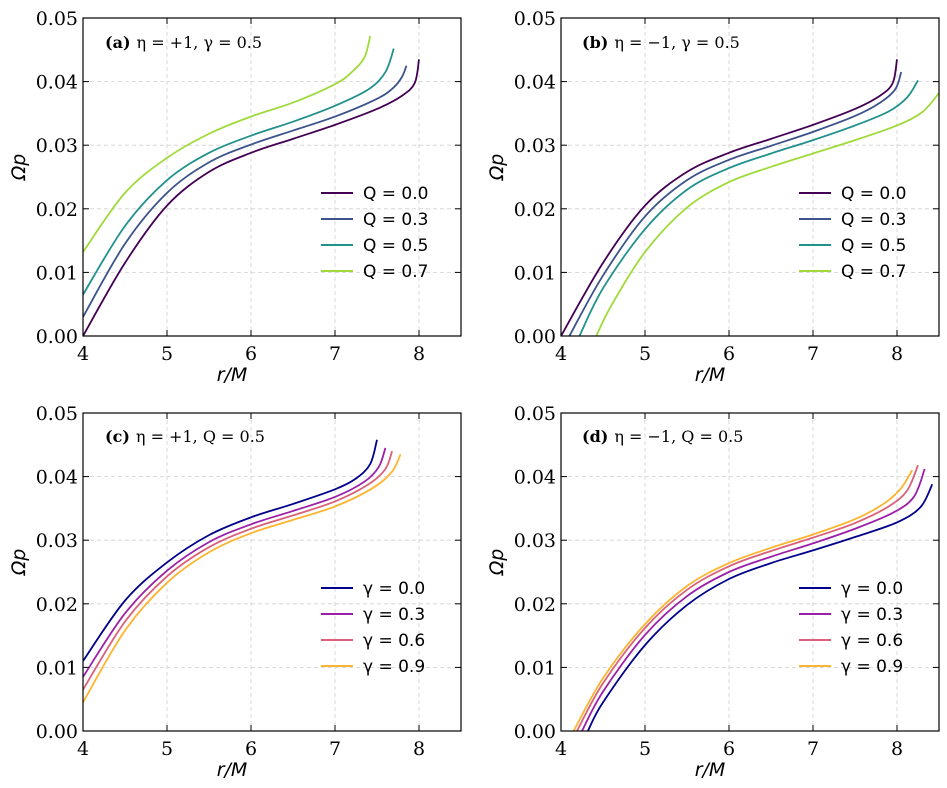 The width and height of the screenshot is (947, 788). Describe the element at coordinates (200, 42) in the screenshot. I see `panel-params: η = +1, γ = 0.5` at that location.